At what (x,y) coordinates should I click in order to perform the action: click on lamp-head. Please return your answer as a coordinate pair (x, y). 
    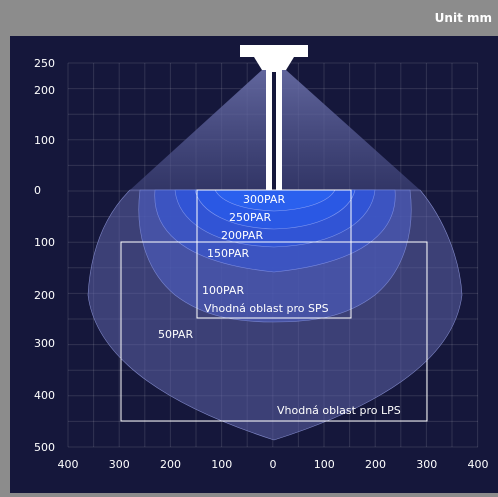
    Looking at the image, I should click on (274, 51).